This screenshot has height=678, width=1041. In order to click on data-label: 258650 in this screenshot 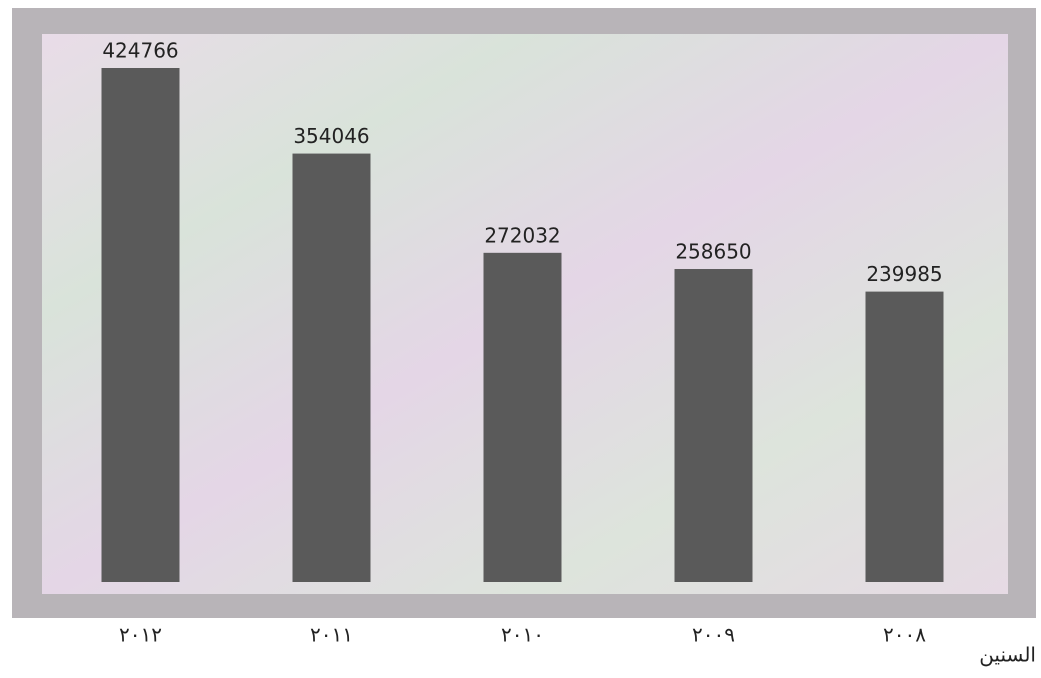, I will do `click(713, 252)`.